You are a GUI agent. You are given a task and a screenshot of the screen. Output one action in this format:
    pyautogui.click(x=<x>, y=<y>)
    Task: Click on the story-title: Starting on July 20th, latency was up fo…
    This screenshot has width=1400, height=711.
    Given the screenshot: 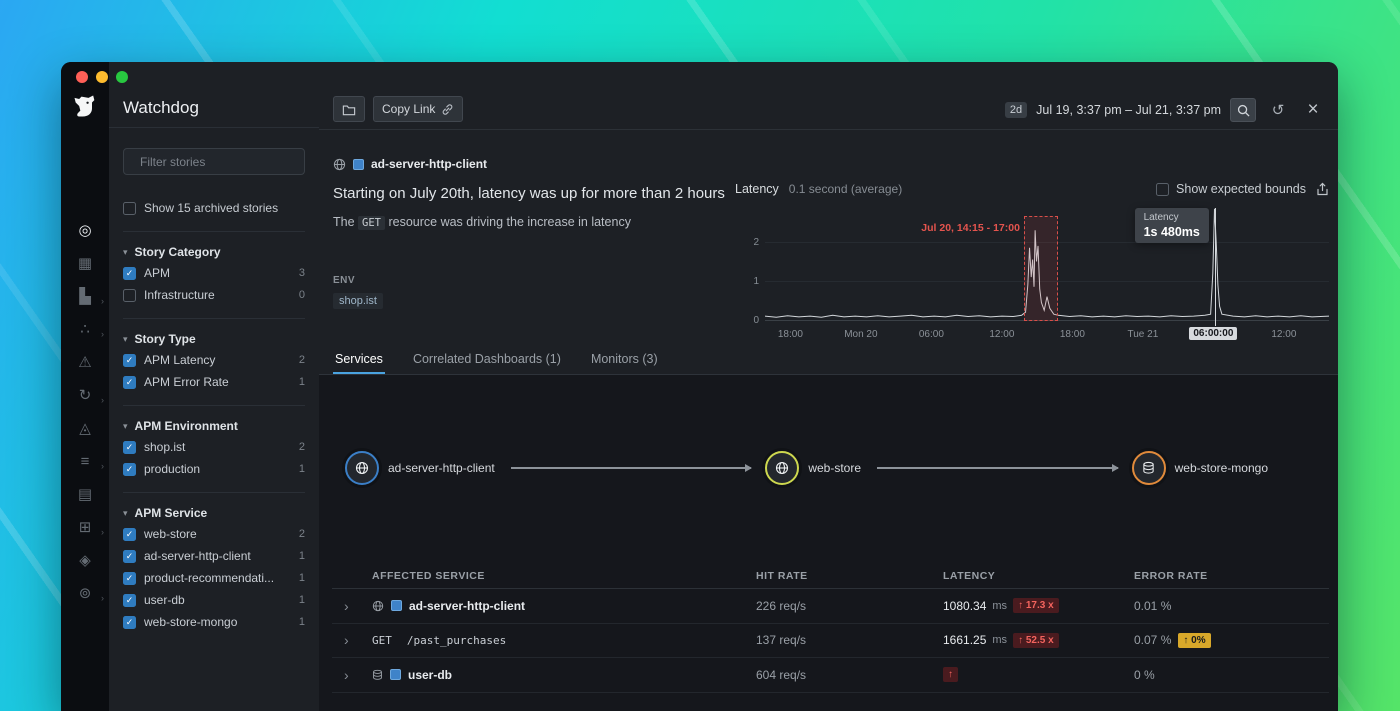 What is the action you would take?
    pyautogui.click(x=529, y=193)
    